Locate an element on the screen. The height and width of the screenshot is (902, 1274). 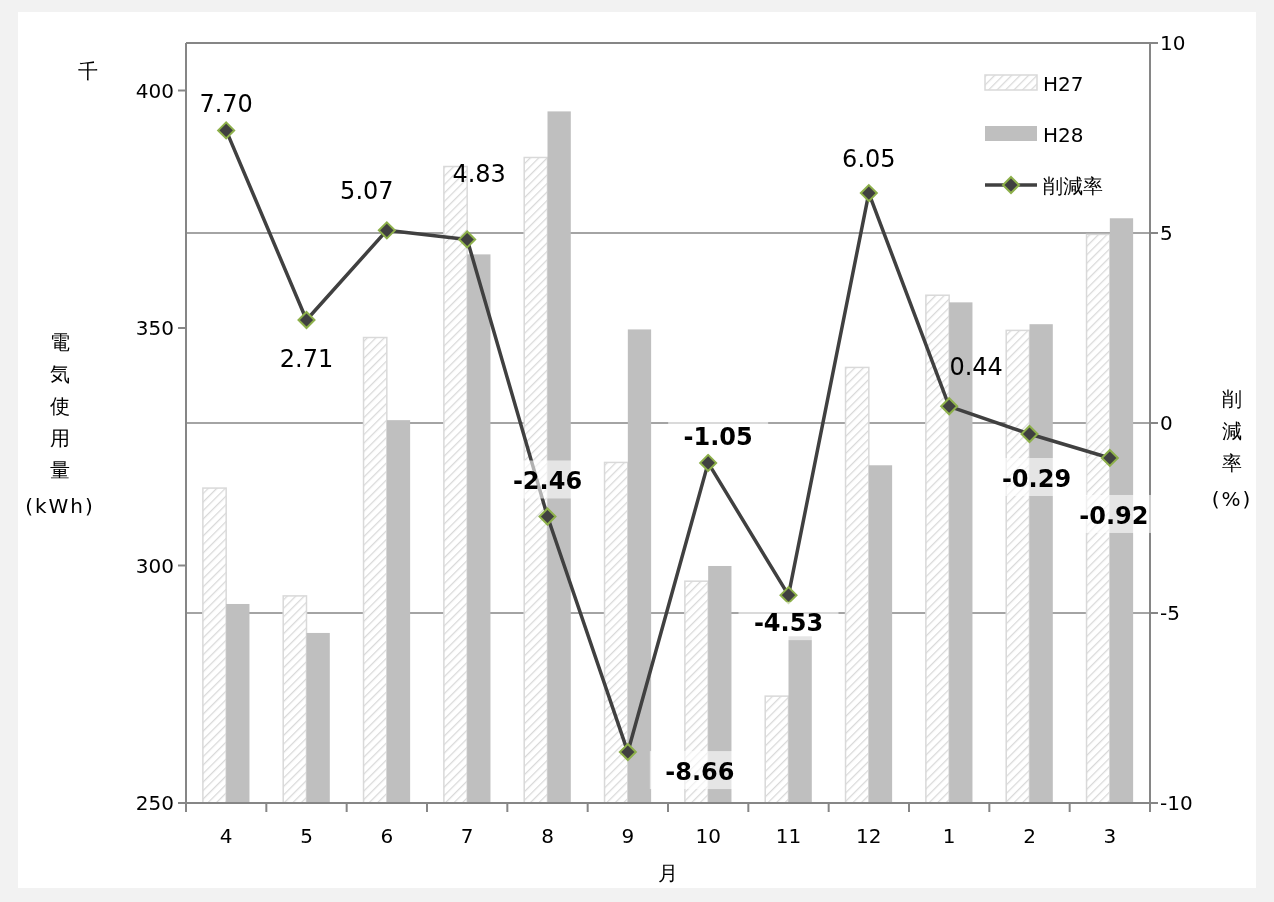
y2-tick-label: 10 is located at coordinates (1173, 43).